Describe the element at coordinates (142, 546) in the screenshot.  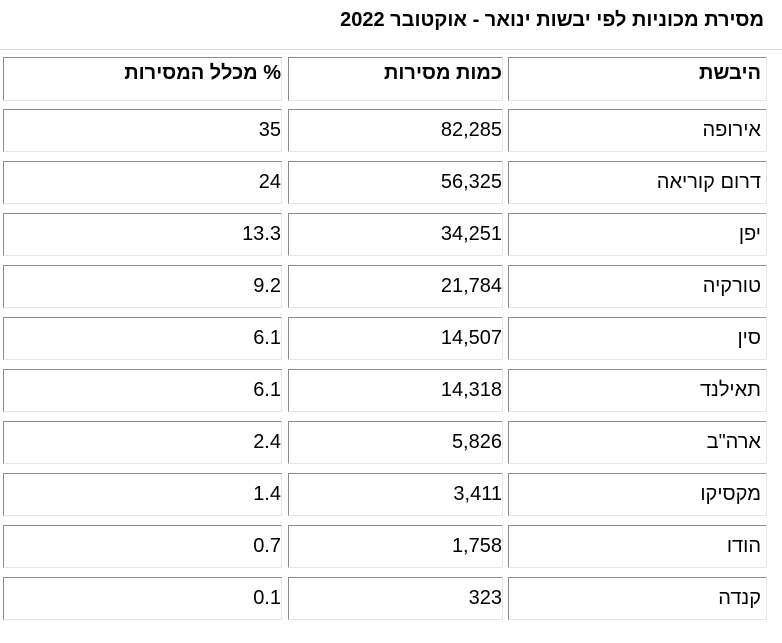
I see `percent-cell: 0.7` at that location.